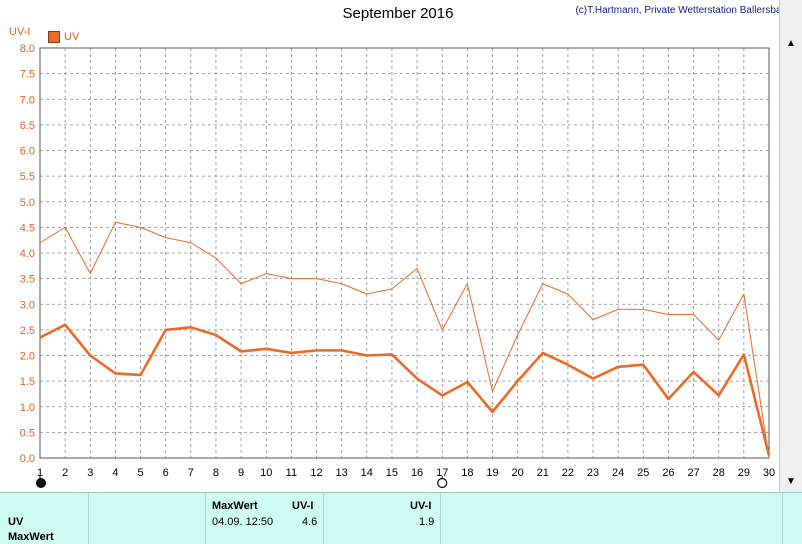 The image size is (802, 544). What do you see at coordinates (31, 537) in the screenshot?
I see `row-label-maxwert: MaxWert` at bounding box center [31, 537].